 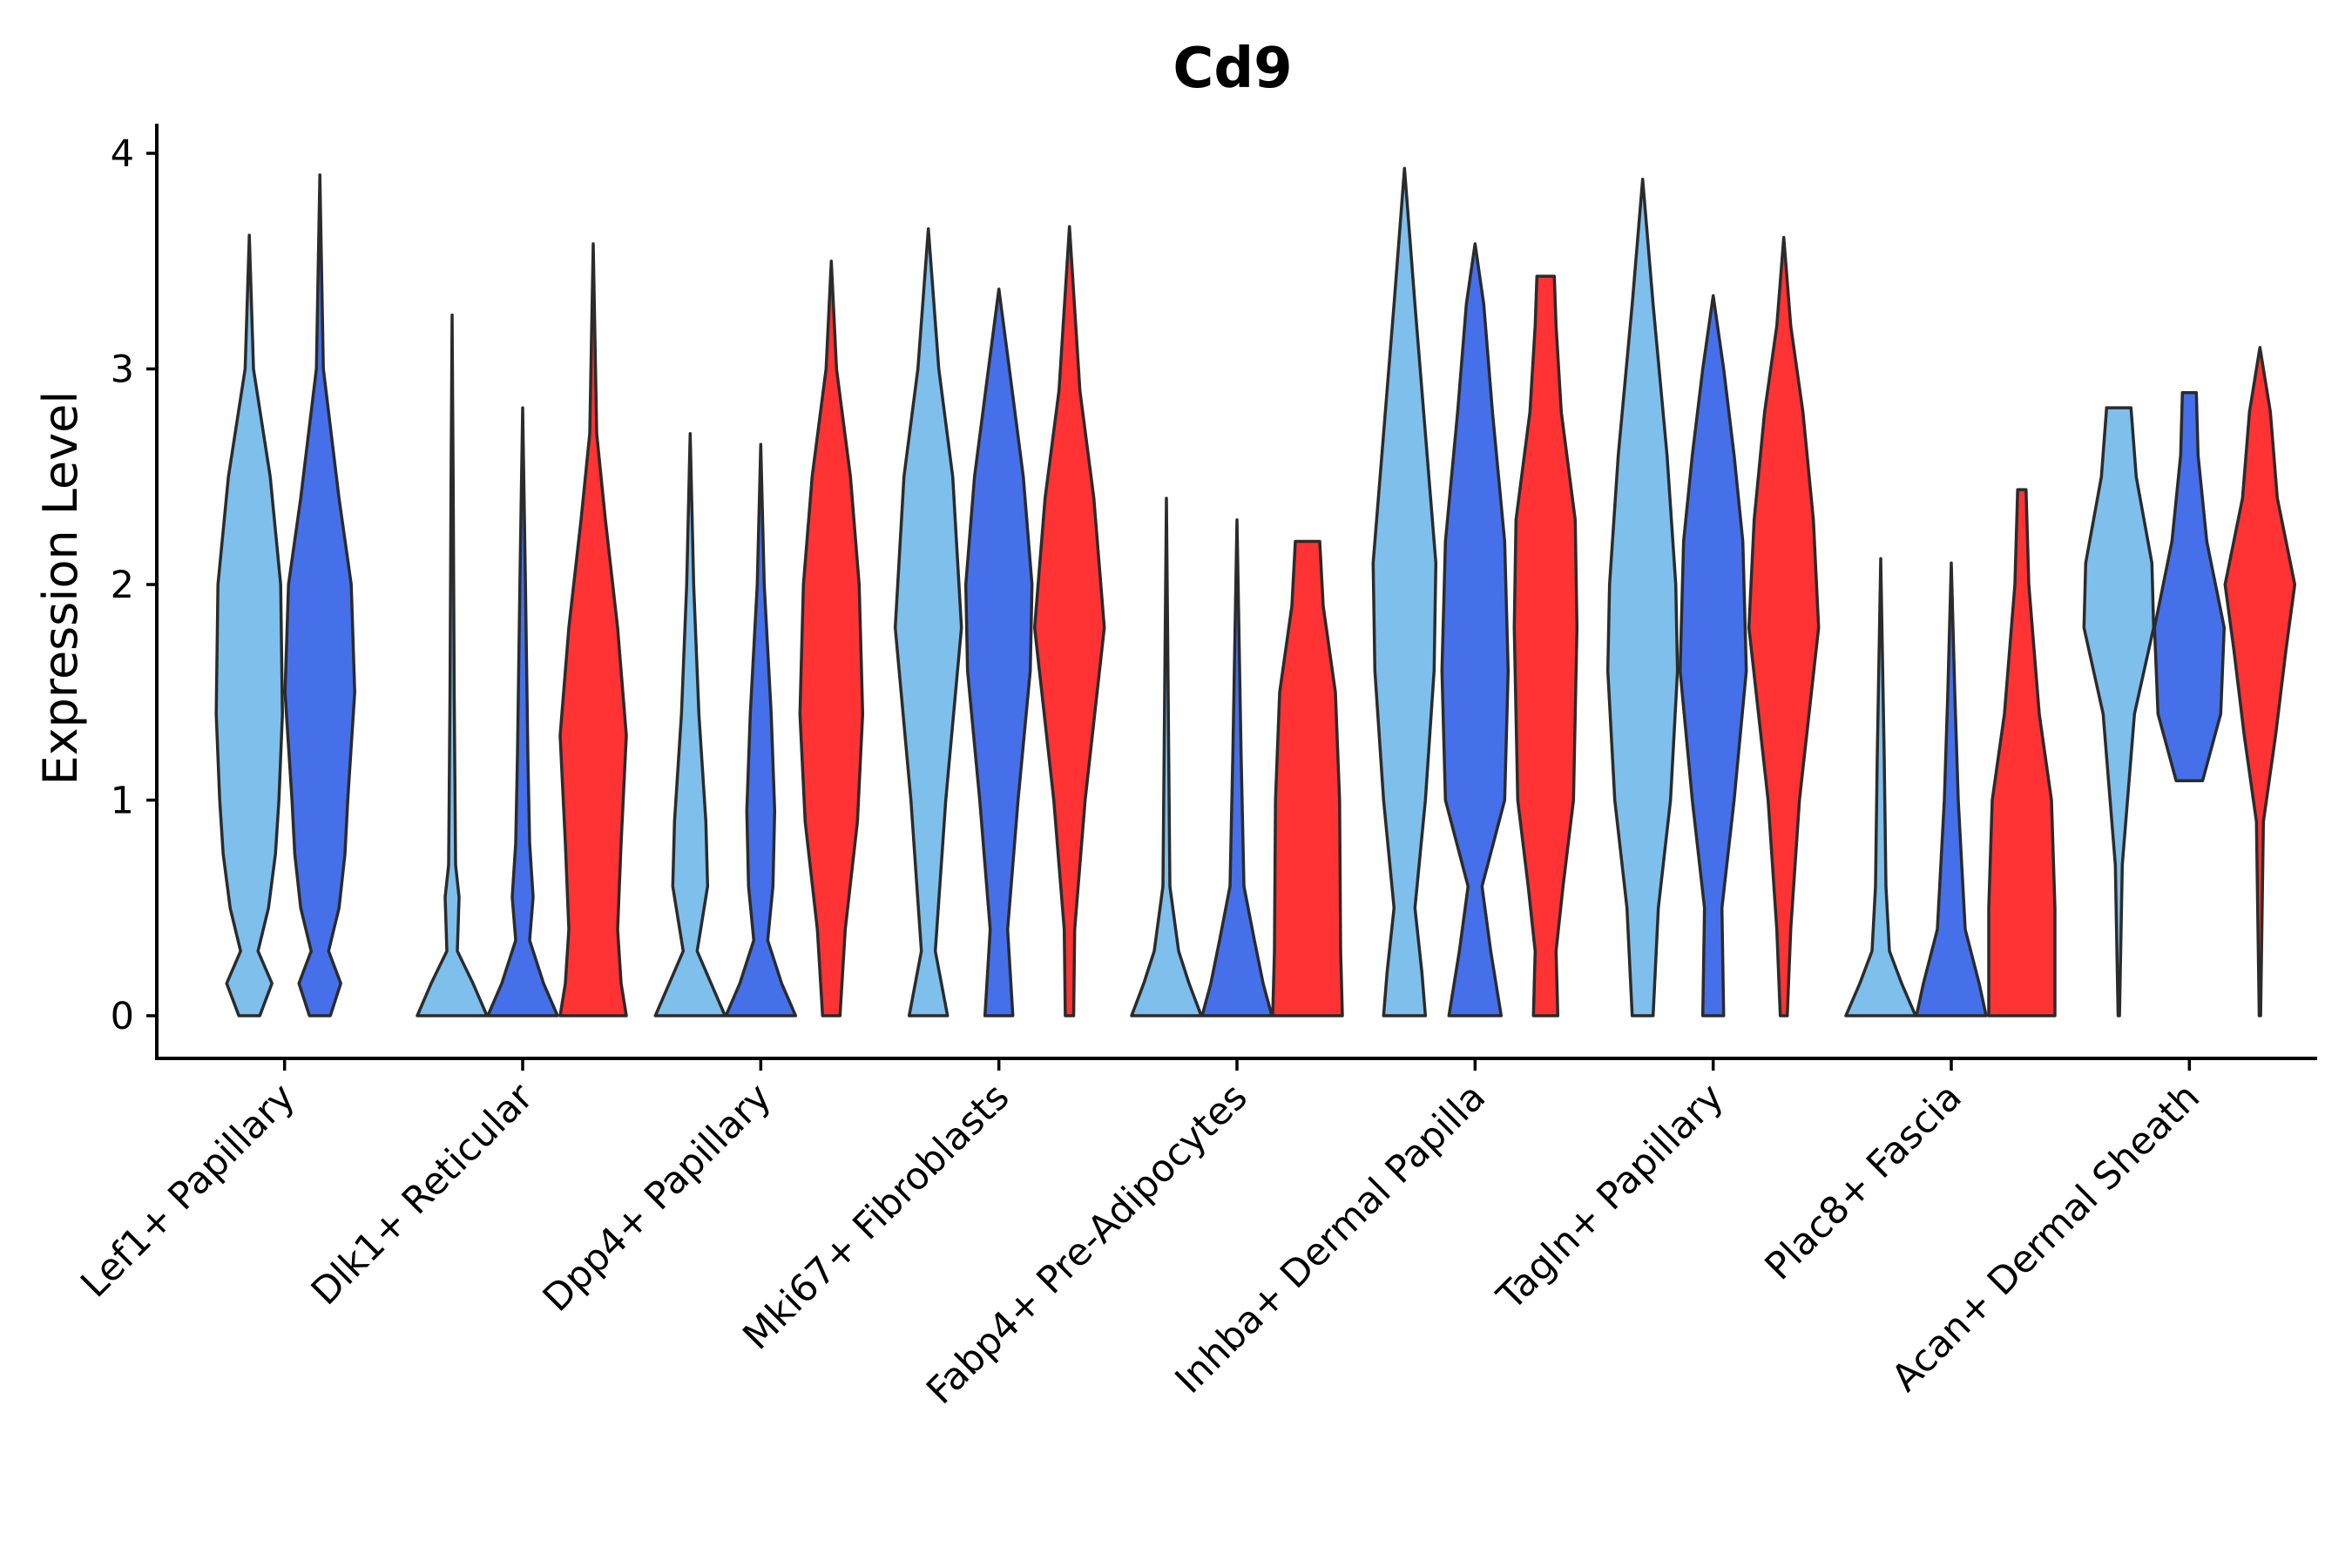 What do you see at coordinates (422, 1194) in the screenshot?
I see `x-tick-label-1: Dlk1+ Reticular` at bounding box center [422, 1194].